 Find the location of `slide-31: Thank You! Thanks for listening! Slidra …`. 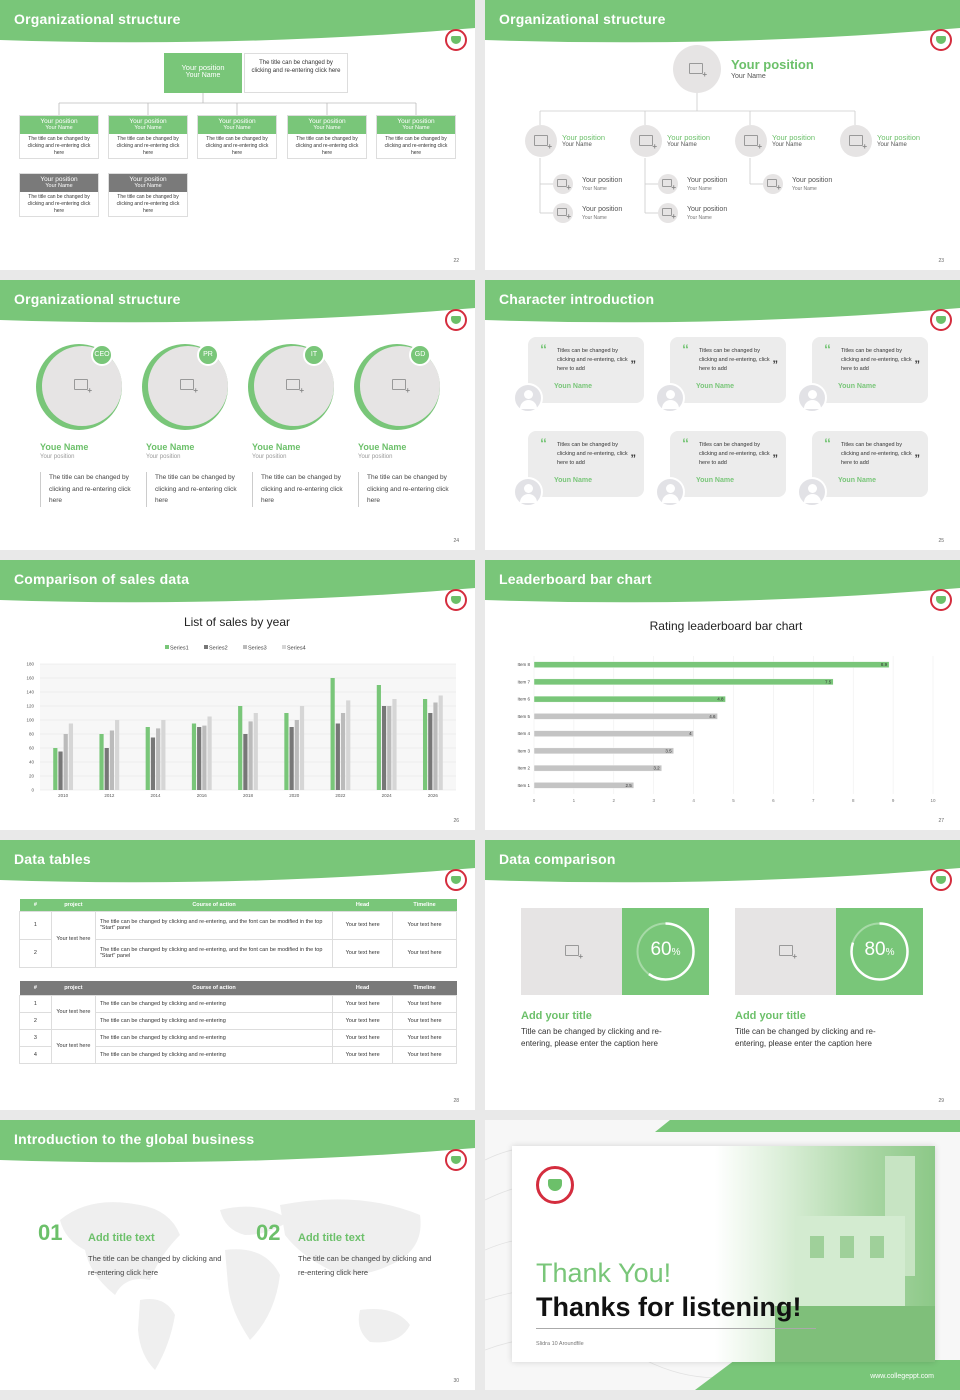

slide-31: Thank You! Thanks for listening! Slidra … is located at coordinates (722, 1255).